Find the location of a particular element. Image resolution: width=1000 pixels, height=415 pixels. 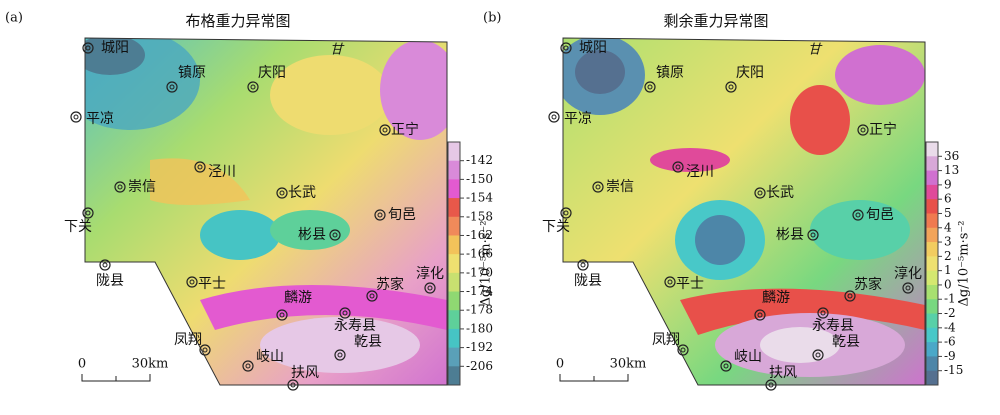

place-name: 彬县 is located at coordinates (312, 235).